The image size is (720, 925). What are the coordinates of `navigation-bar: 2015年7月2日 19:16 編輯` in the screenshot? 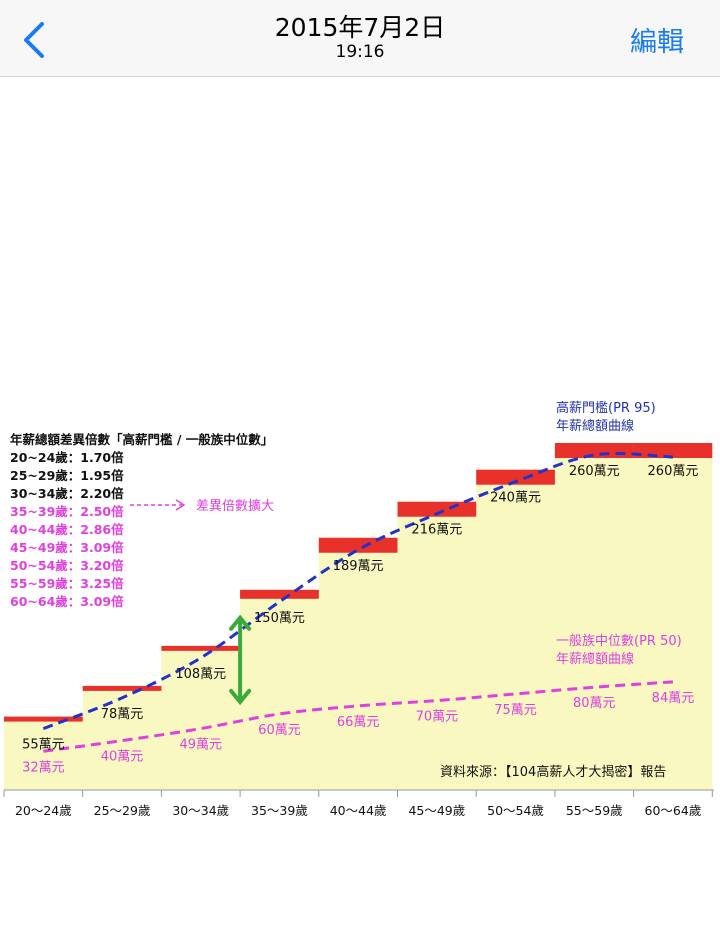 It's located at (360, 38).